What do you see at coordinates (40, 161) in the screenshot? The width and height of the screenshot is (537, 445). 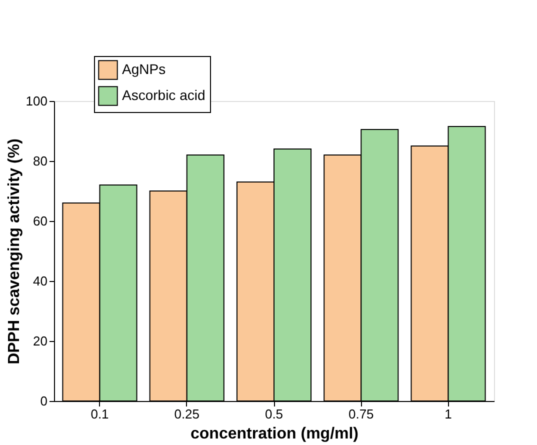 I see `y-tick-label: 80` at bounding box center [40, 161].